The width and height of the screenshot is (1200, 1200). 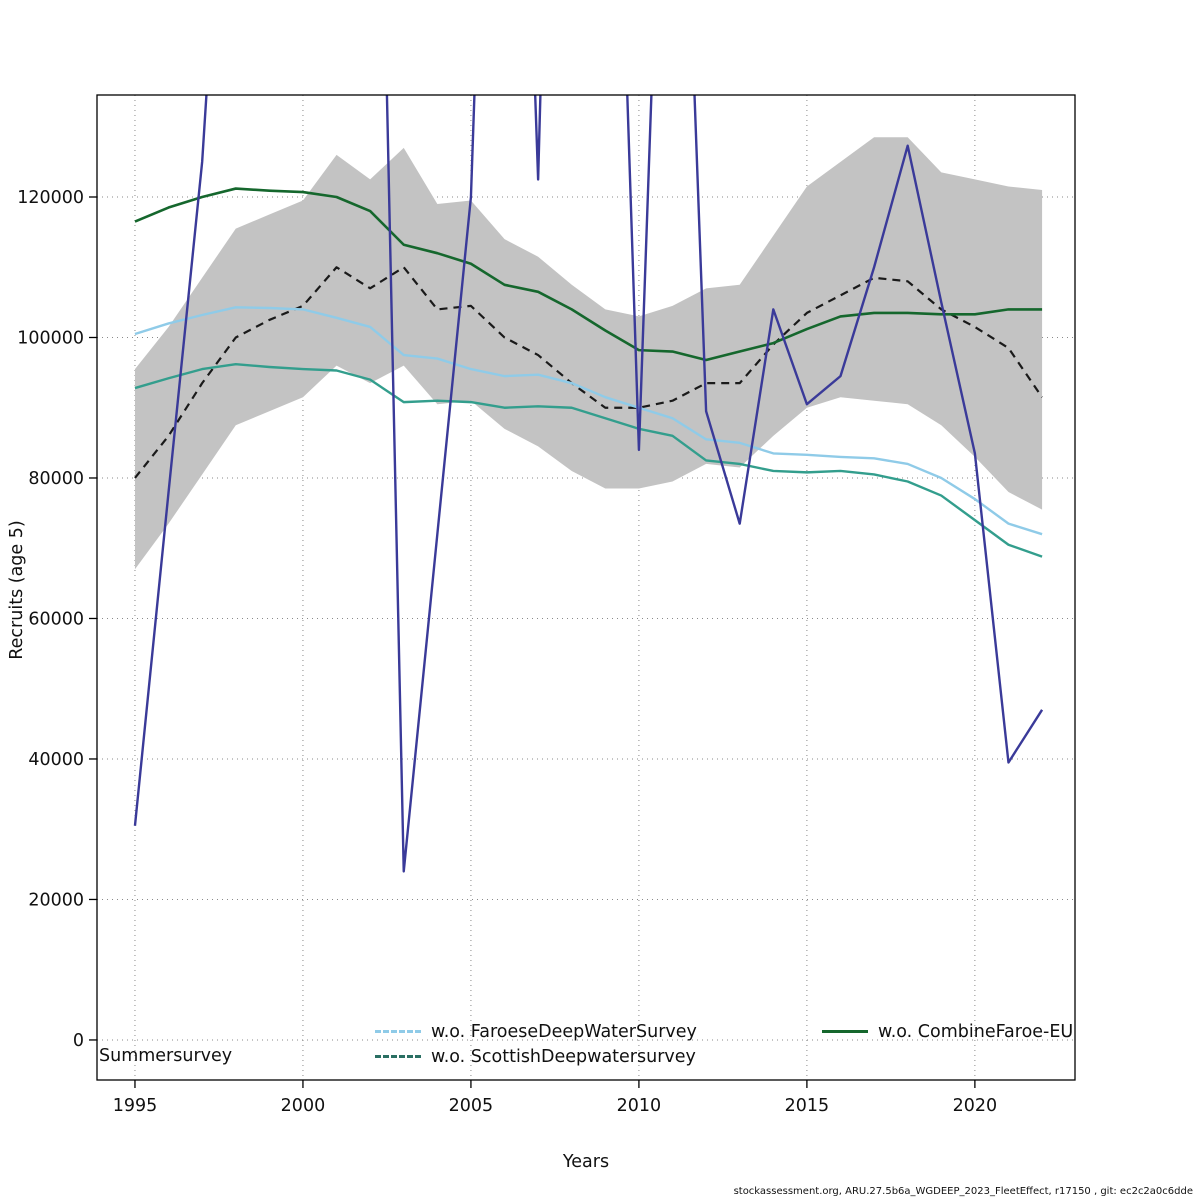 I want to click on legend-line-scottish-icon, so click(x=398, y=1056).